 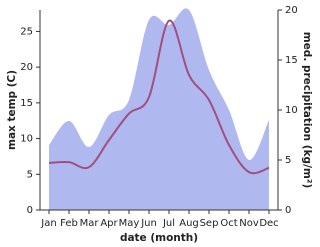 I want to click on x-axis-label: date (month), so click(x=159, y=238).